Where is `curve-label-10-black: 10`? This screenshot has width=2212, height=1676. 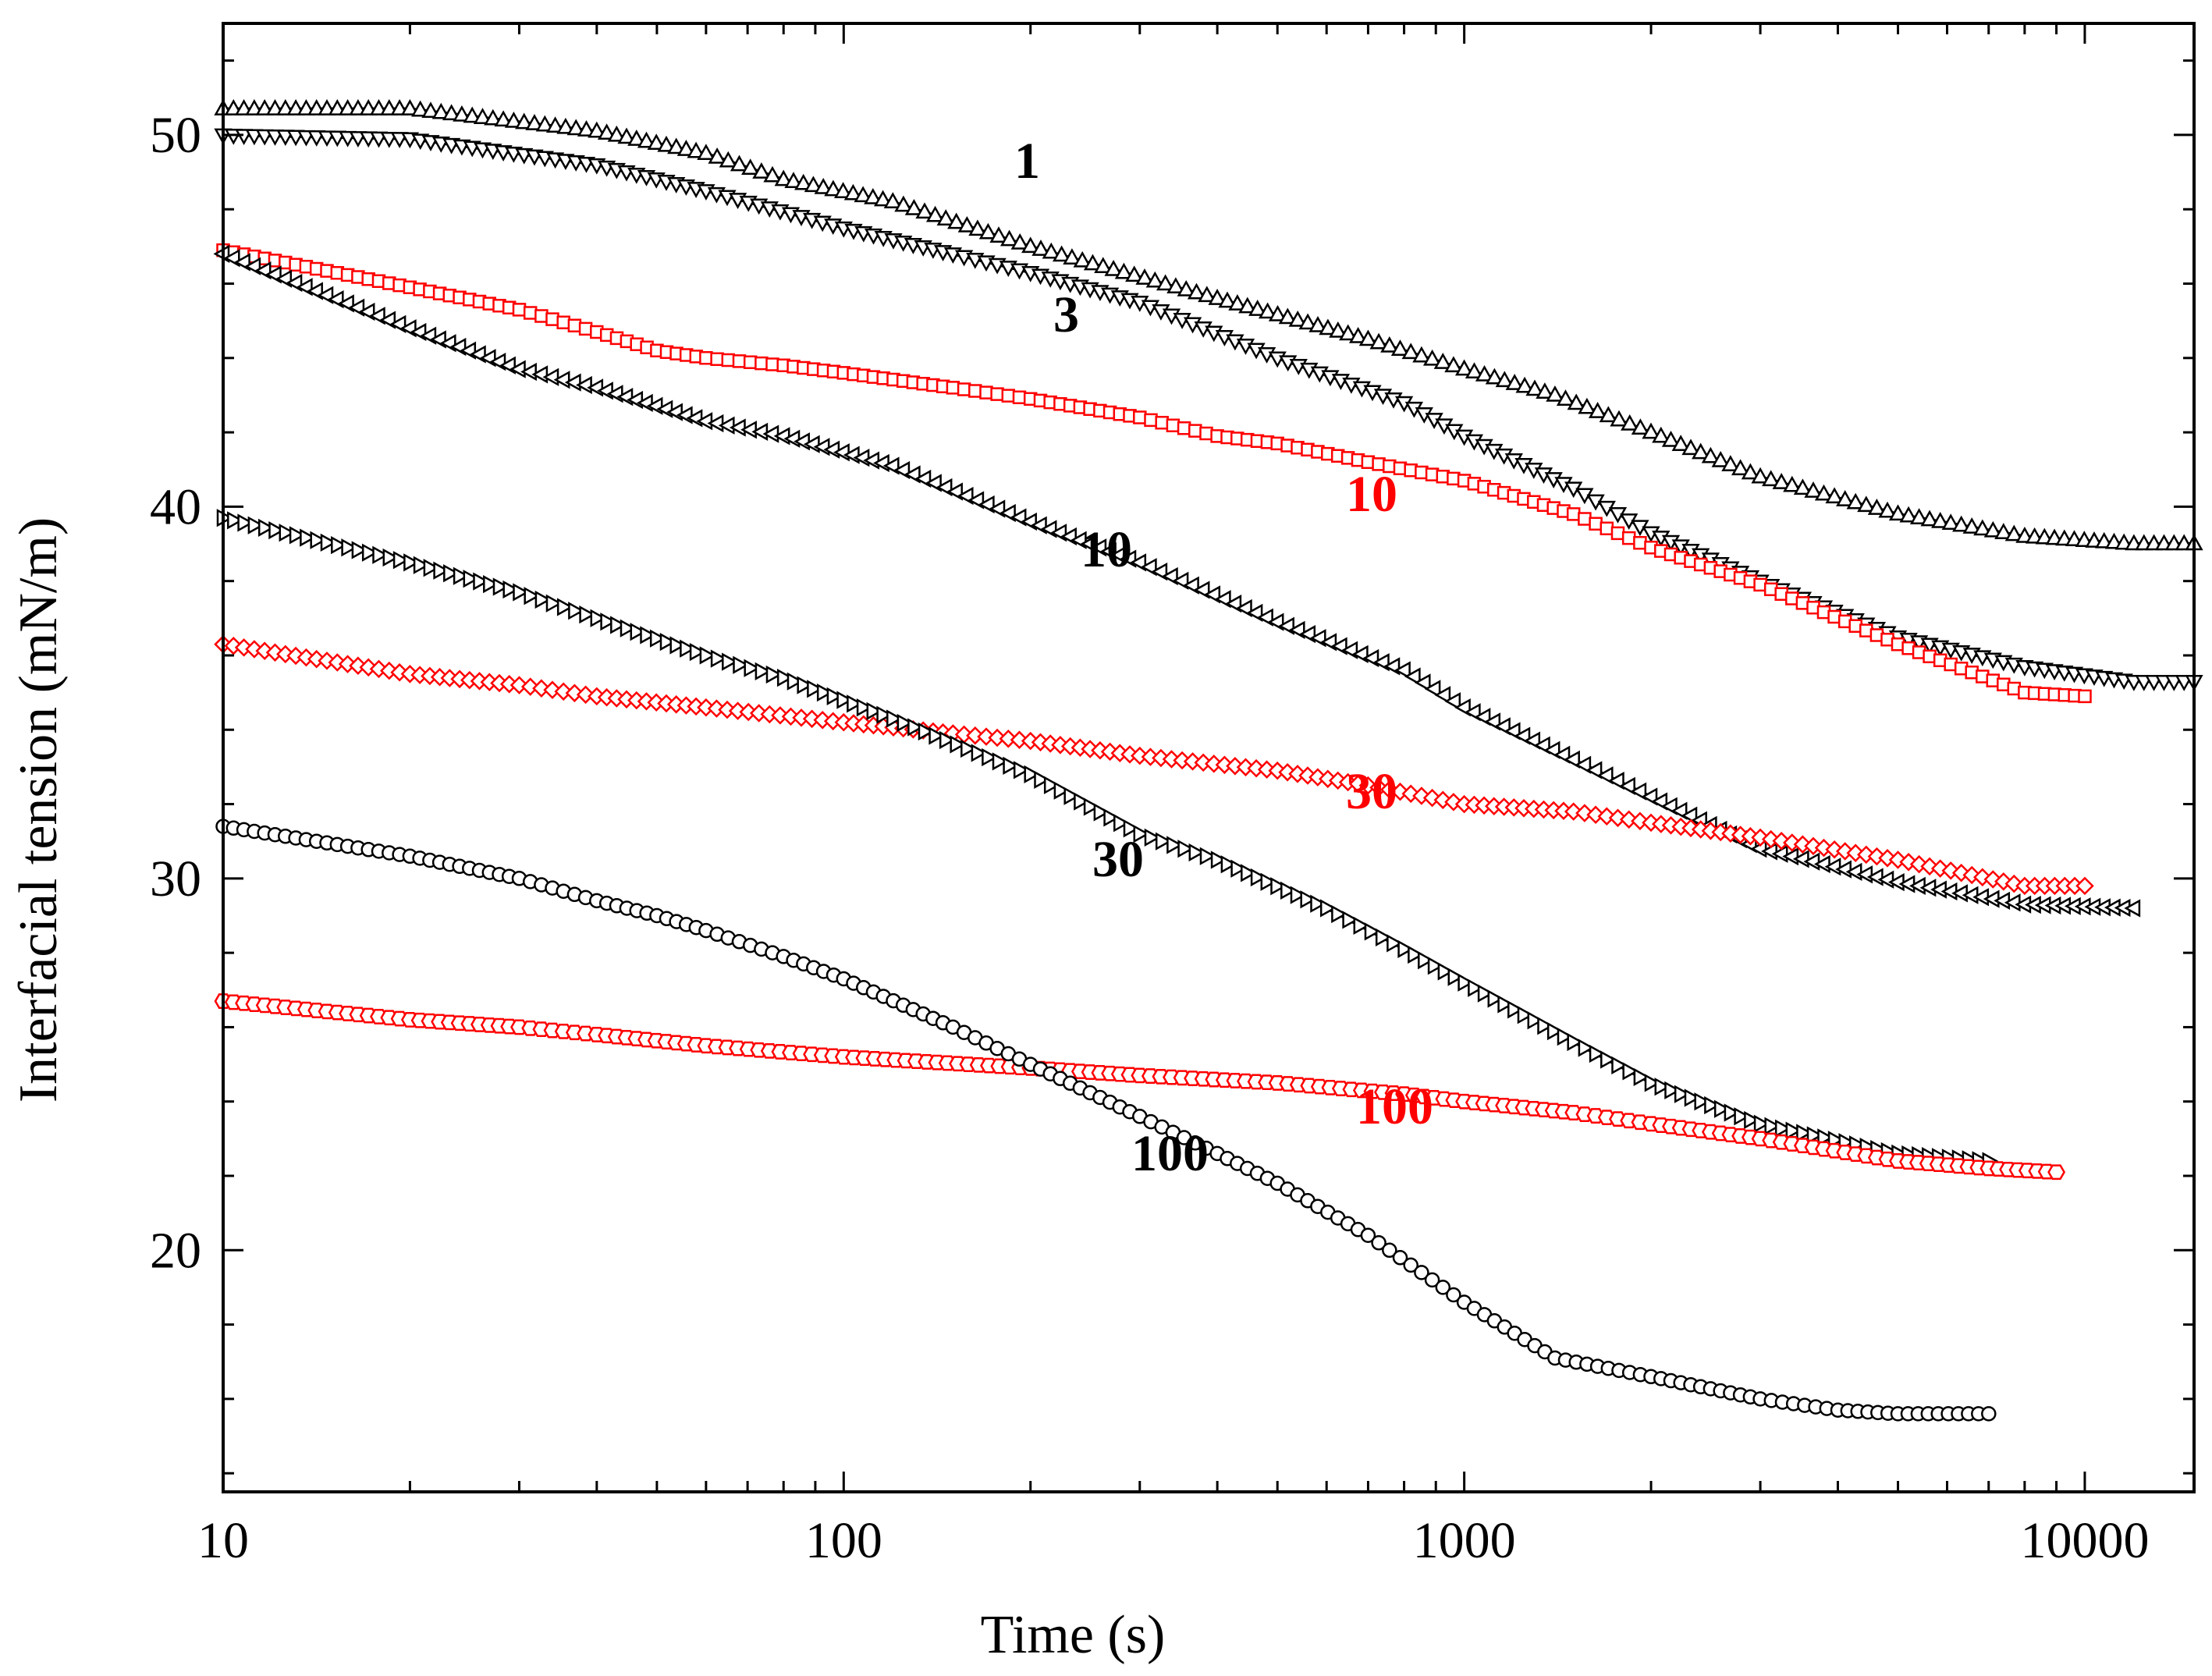 curve-label-10-black: 10 is located at coordinates (1106, 549).